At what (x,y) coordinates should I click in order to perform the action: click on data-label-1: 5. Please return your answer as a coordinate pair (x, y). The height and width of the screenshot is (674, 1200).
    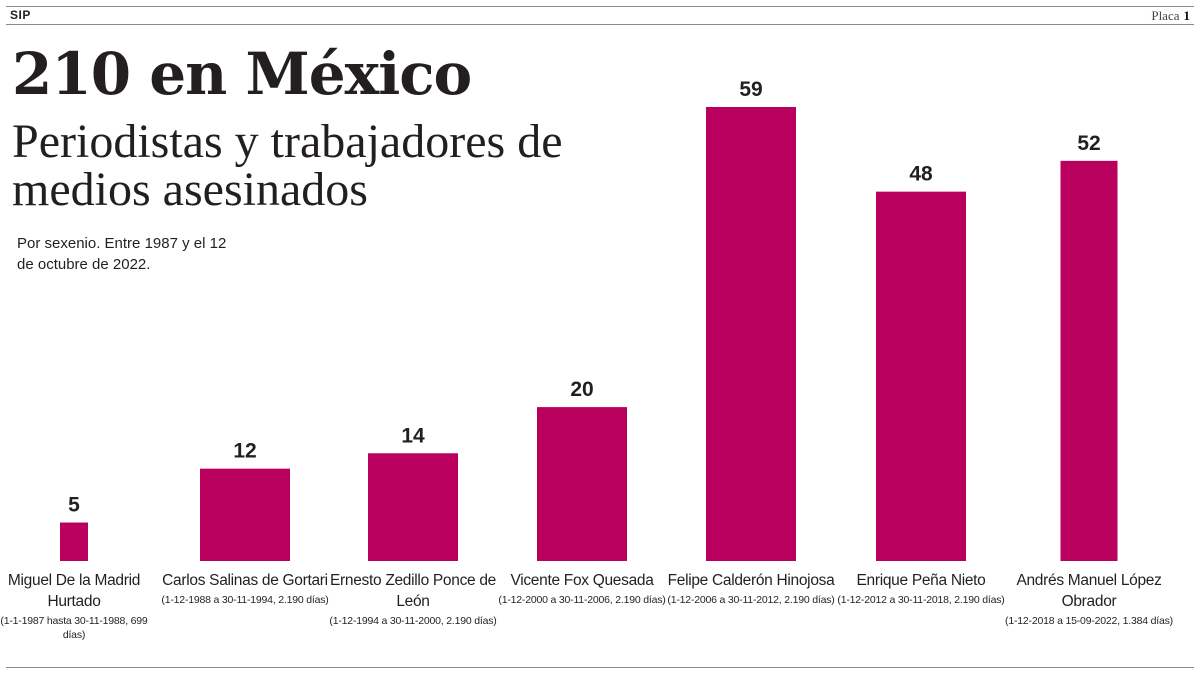
    Looking at the image, I should click on (74, 505).